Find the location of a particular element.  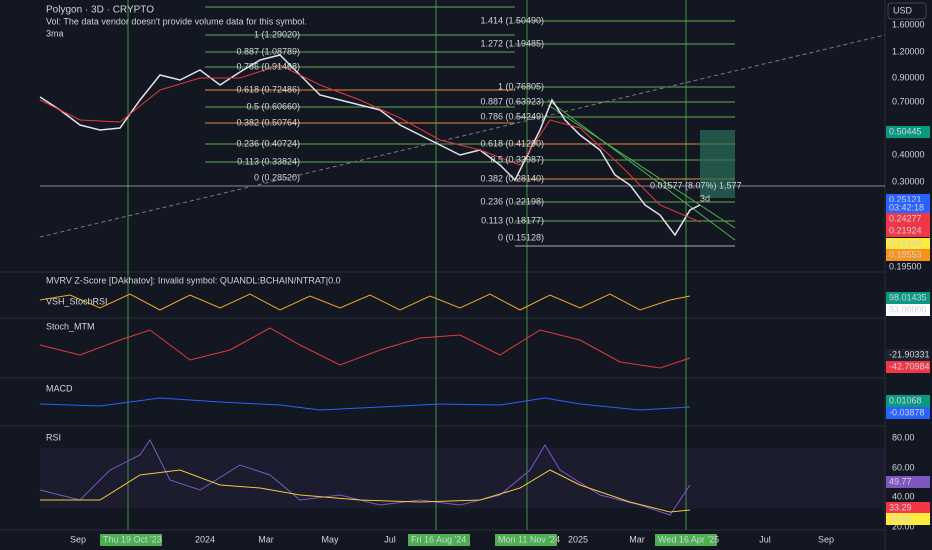

stochrsi-line is located at coordinates (365, 302).